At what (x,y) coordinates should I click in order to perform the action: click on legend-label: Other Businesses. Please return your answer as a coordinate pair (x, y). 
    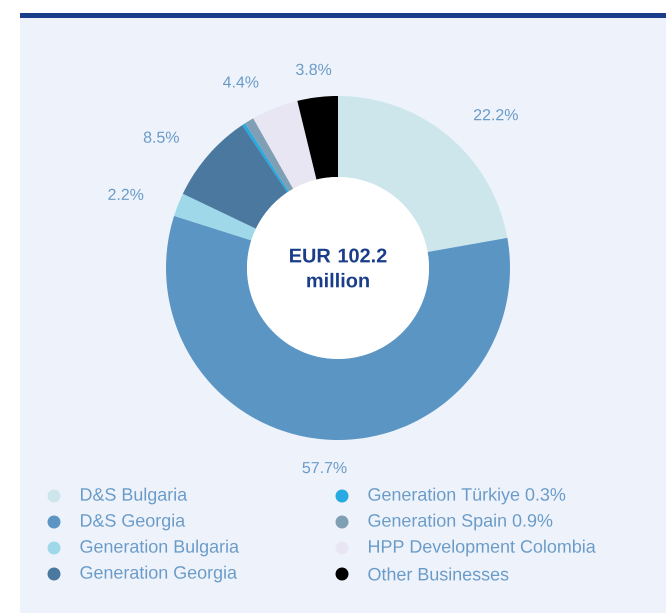
    Looking at the image, I should click on (438, 574).